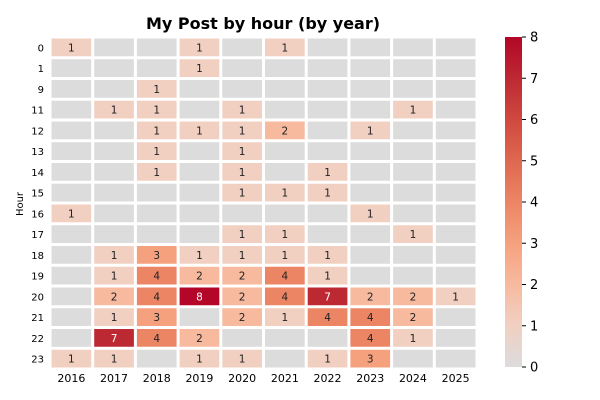  I want to click on y-tick-label: 21, so click(37, 318).